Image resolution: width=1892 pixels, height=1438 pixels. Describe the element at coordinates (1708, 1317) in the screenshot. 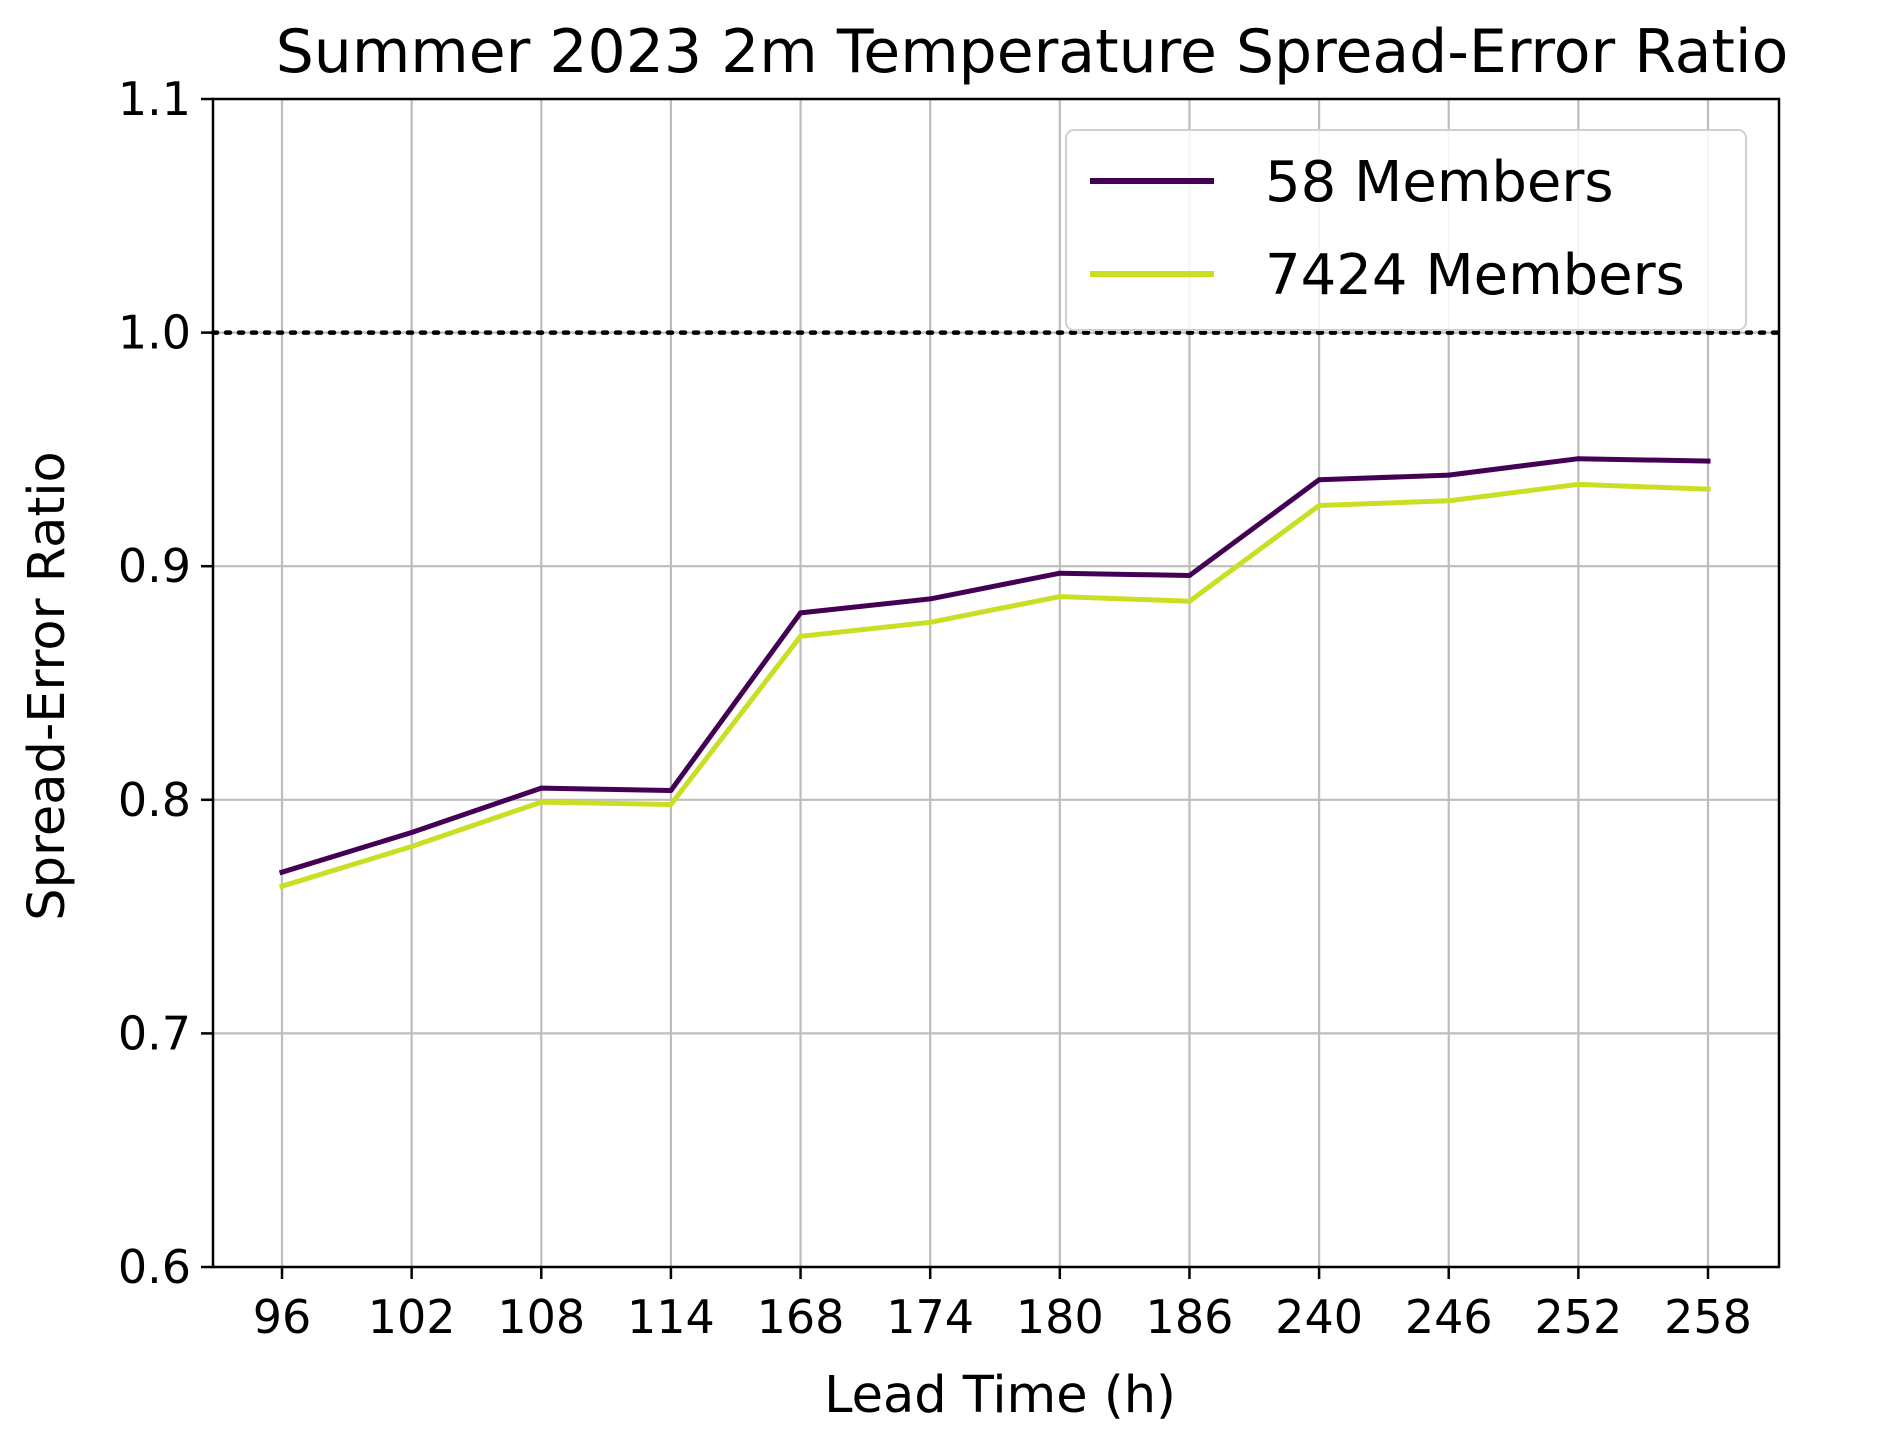

I see `x-tick-label: 258` at that location.